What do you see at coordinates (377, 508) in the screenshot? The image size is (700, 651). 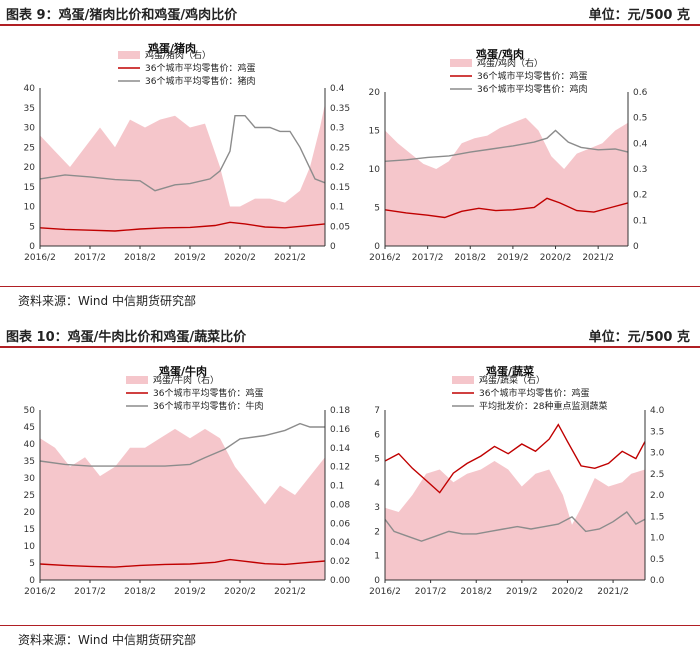 I see `y-left-tick-label: 3` at bounding box center [377, 508].